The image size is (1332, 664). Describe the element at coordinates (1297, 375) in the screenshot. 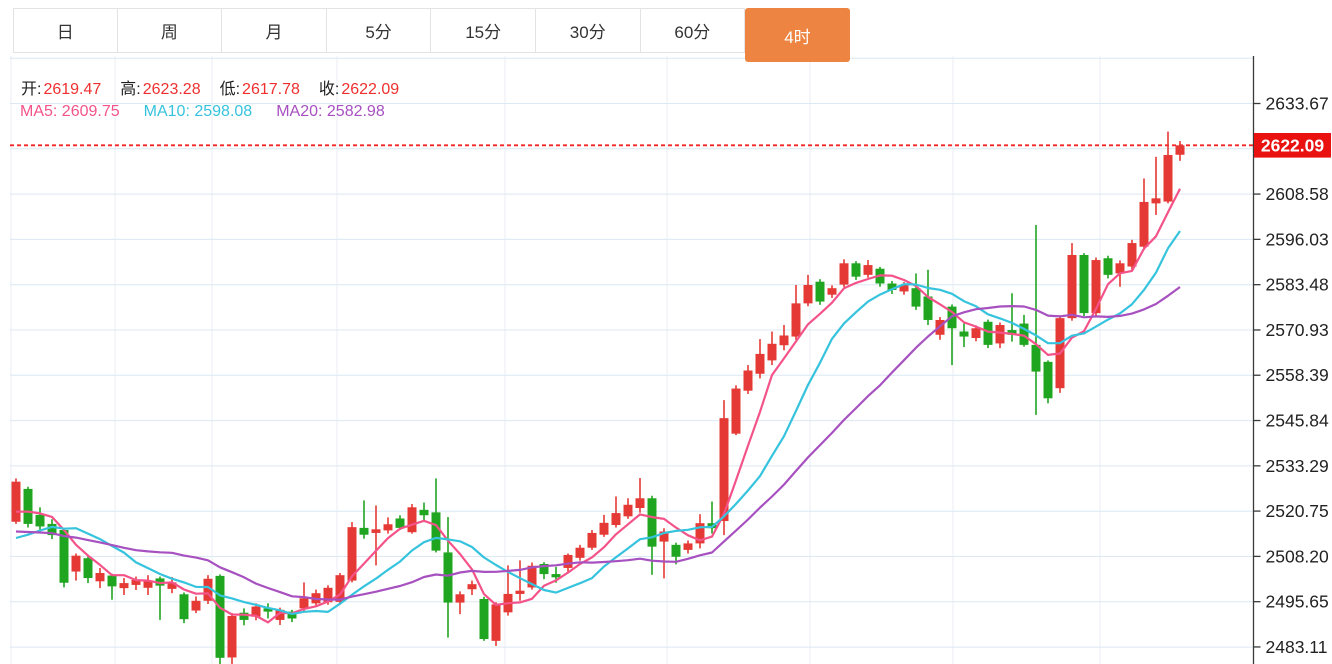

I see `y-axis-label: 2558.39` at that location.